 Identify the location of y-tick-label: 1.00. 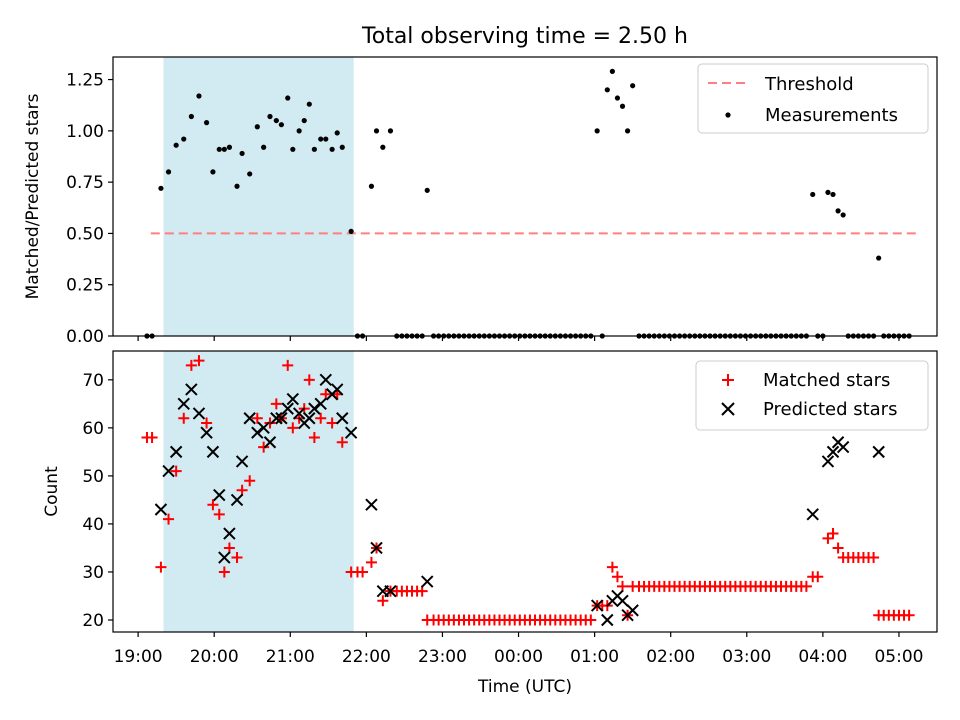
(85, 132).